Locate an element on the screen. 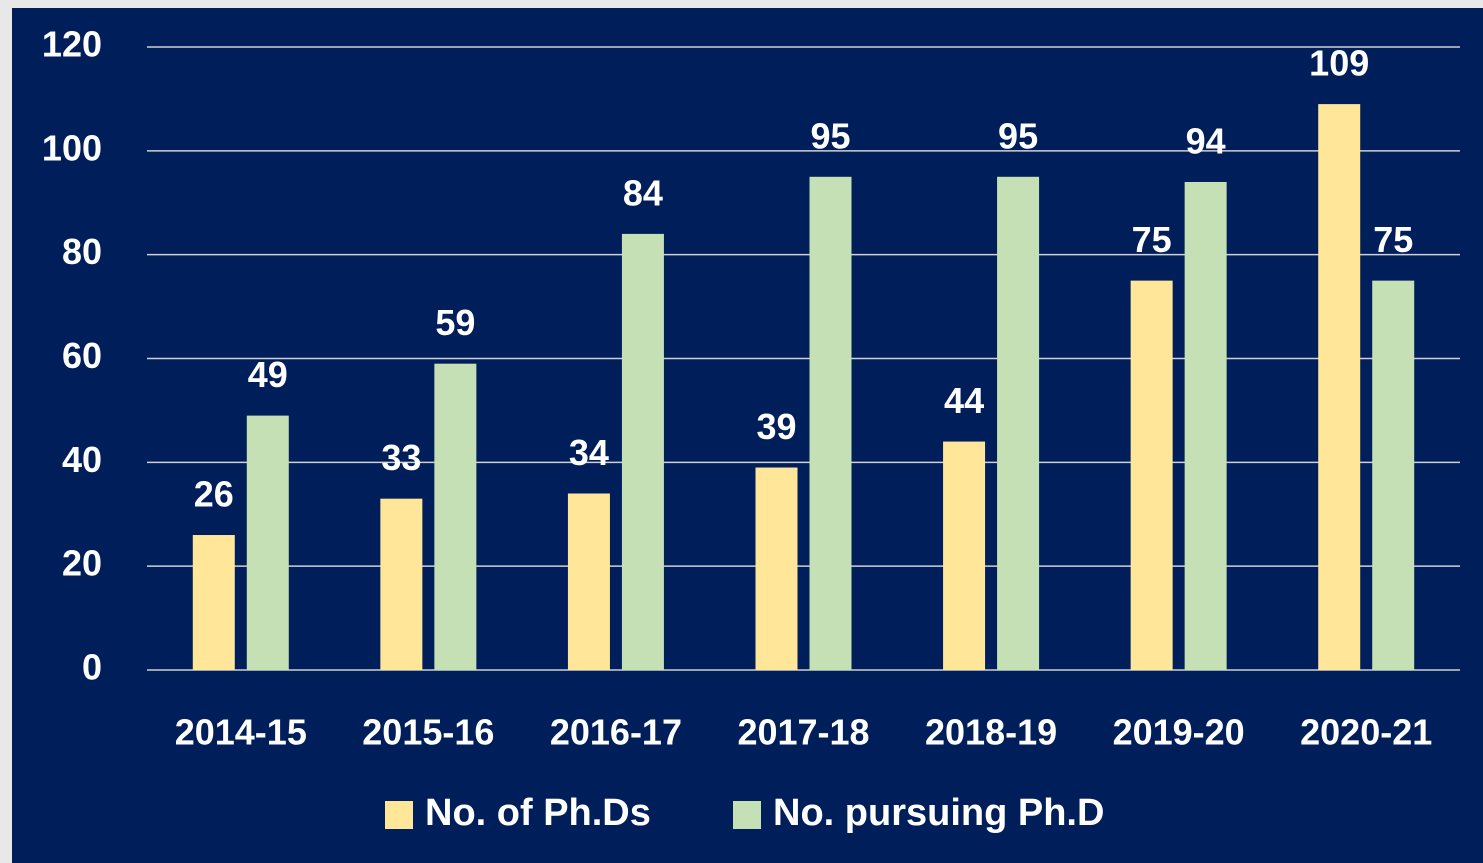  y-tick-label: 0 is located at coordinates (92, 667).